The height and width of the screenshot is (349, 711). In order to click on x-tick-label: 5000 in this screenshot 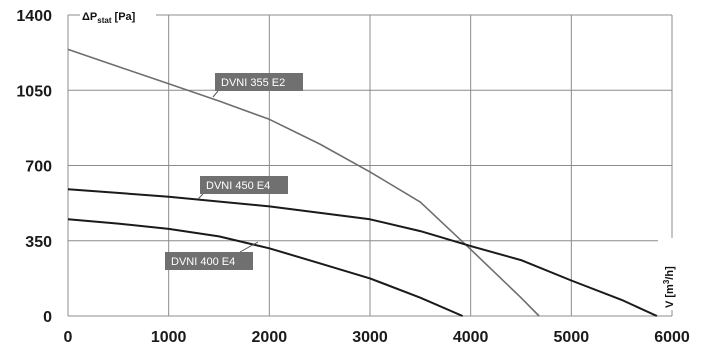, I will do `click(572, 337)`.